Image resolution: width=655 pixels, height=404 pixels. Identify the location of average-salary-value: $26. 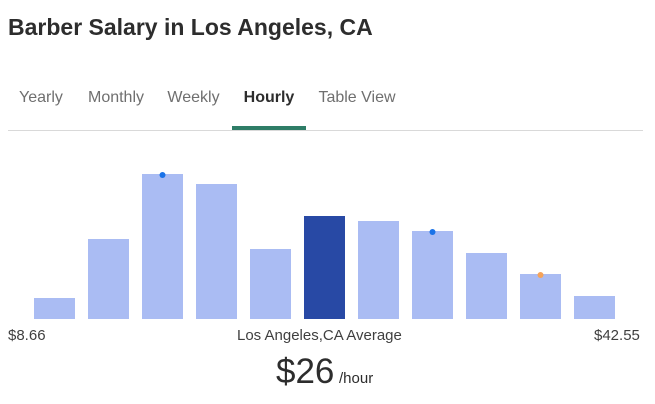
(305, 371).